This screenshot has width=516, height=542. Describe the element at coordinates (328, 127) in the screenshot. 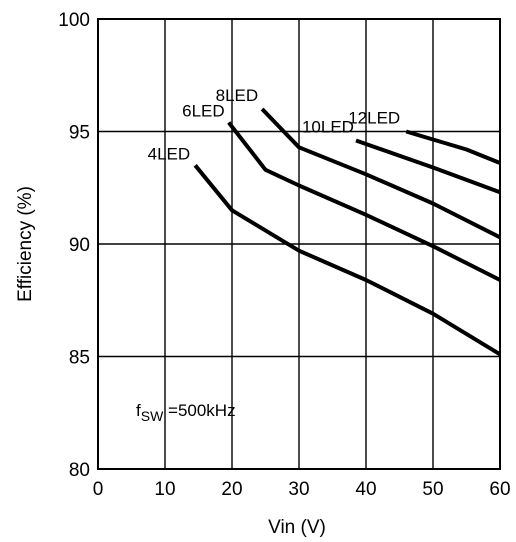

I see `series-label-10led: 10LED` at that location.